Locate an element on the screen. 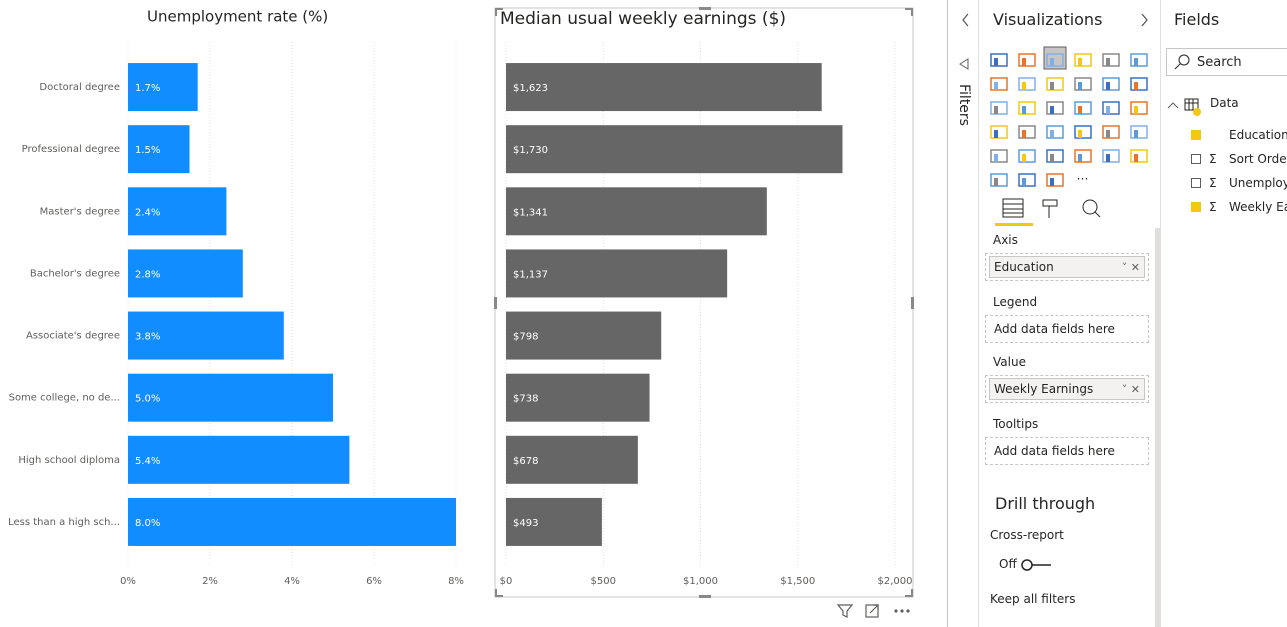 Image resolution: width=1287 pixels, height=627 pixels. well-field: Weekly Earnings ˅ ✕ is located at coordinates (1067, 389).